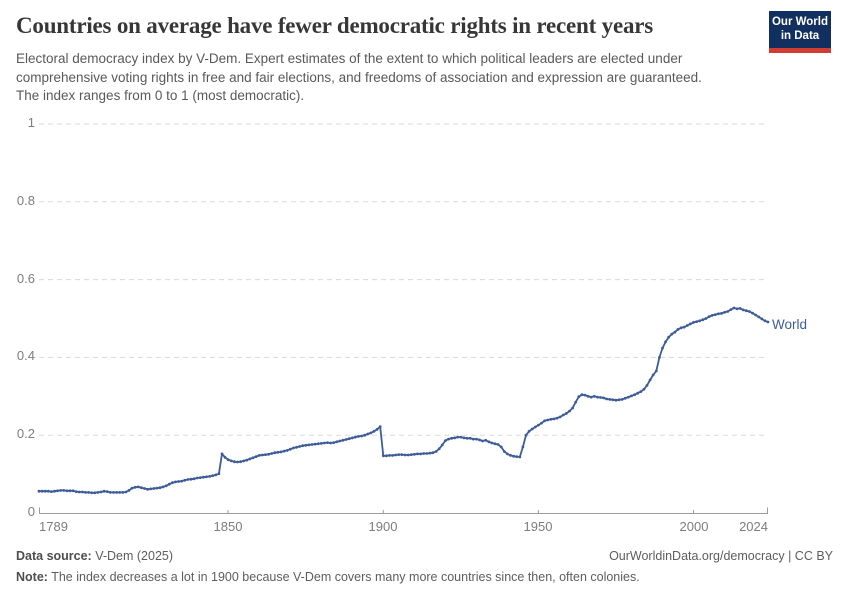  Describe the element at coordinates (228, 526) in the screenshot. I see `x-tick-label-1850: 1850` at that location.